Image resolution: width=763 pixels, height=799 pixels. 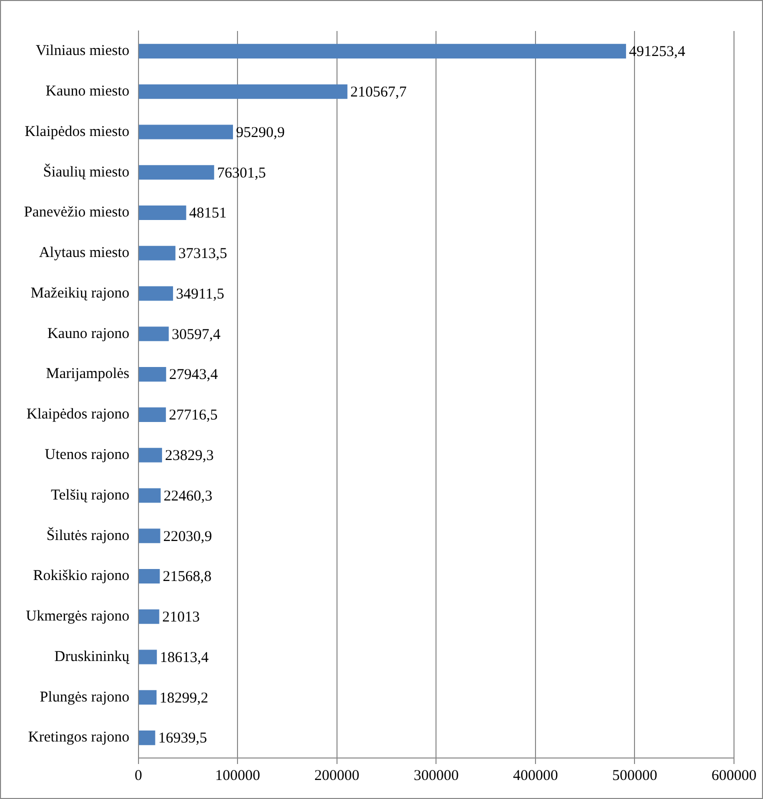 I want to click on data-label: 16939,5, so click(x=182, y=738).